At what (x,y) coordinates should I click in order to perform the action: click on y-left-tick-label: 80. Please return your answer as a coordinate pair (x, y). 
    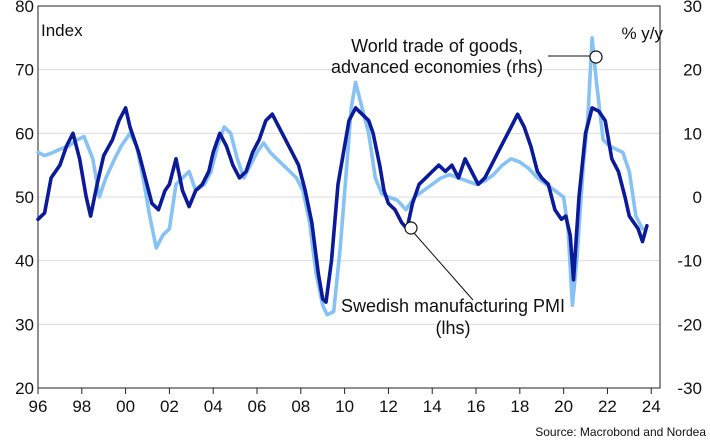
    Looking at the image, I should click on (24, 8).